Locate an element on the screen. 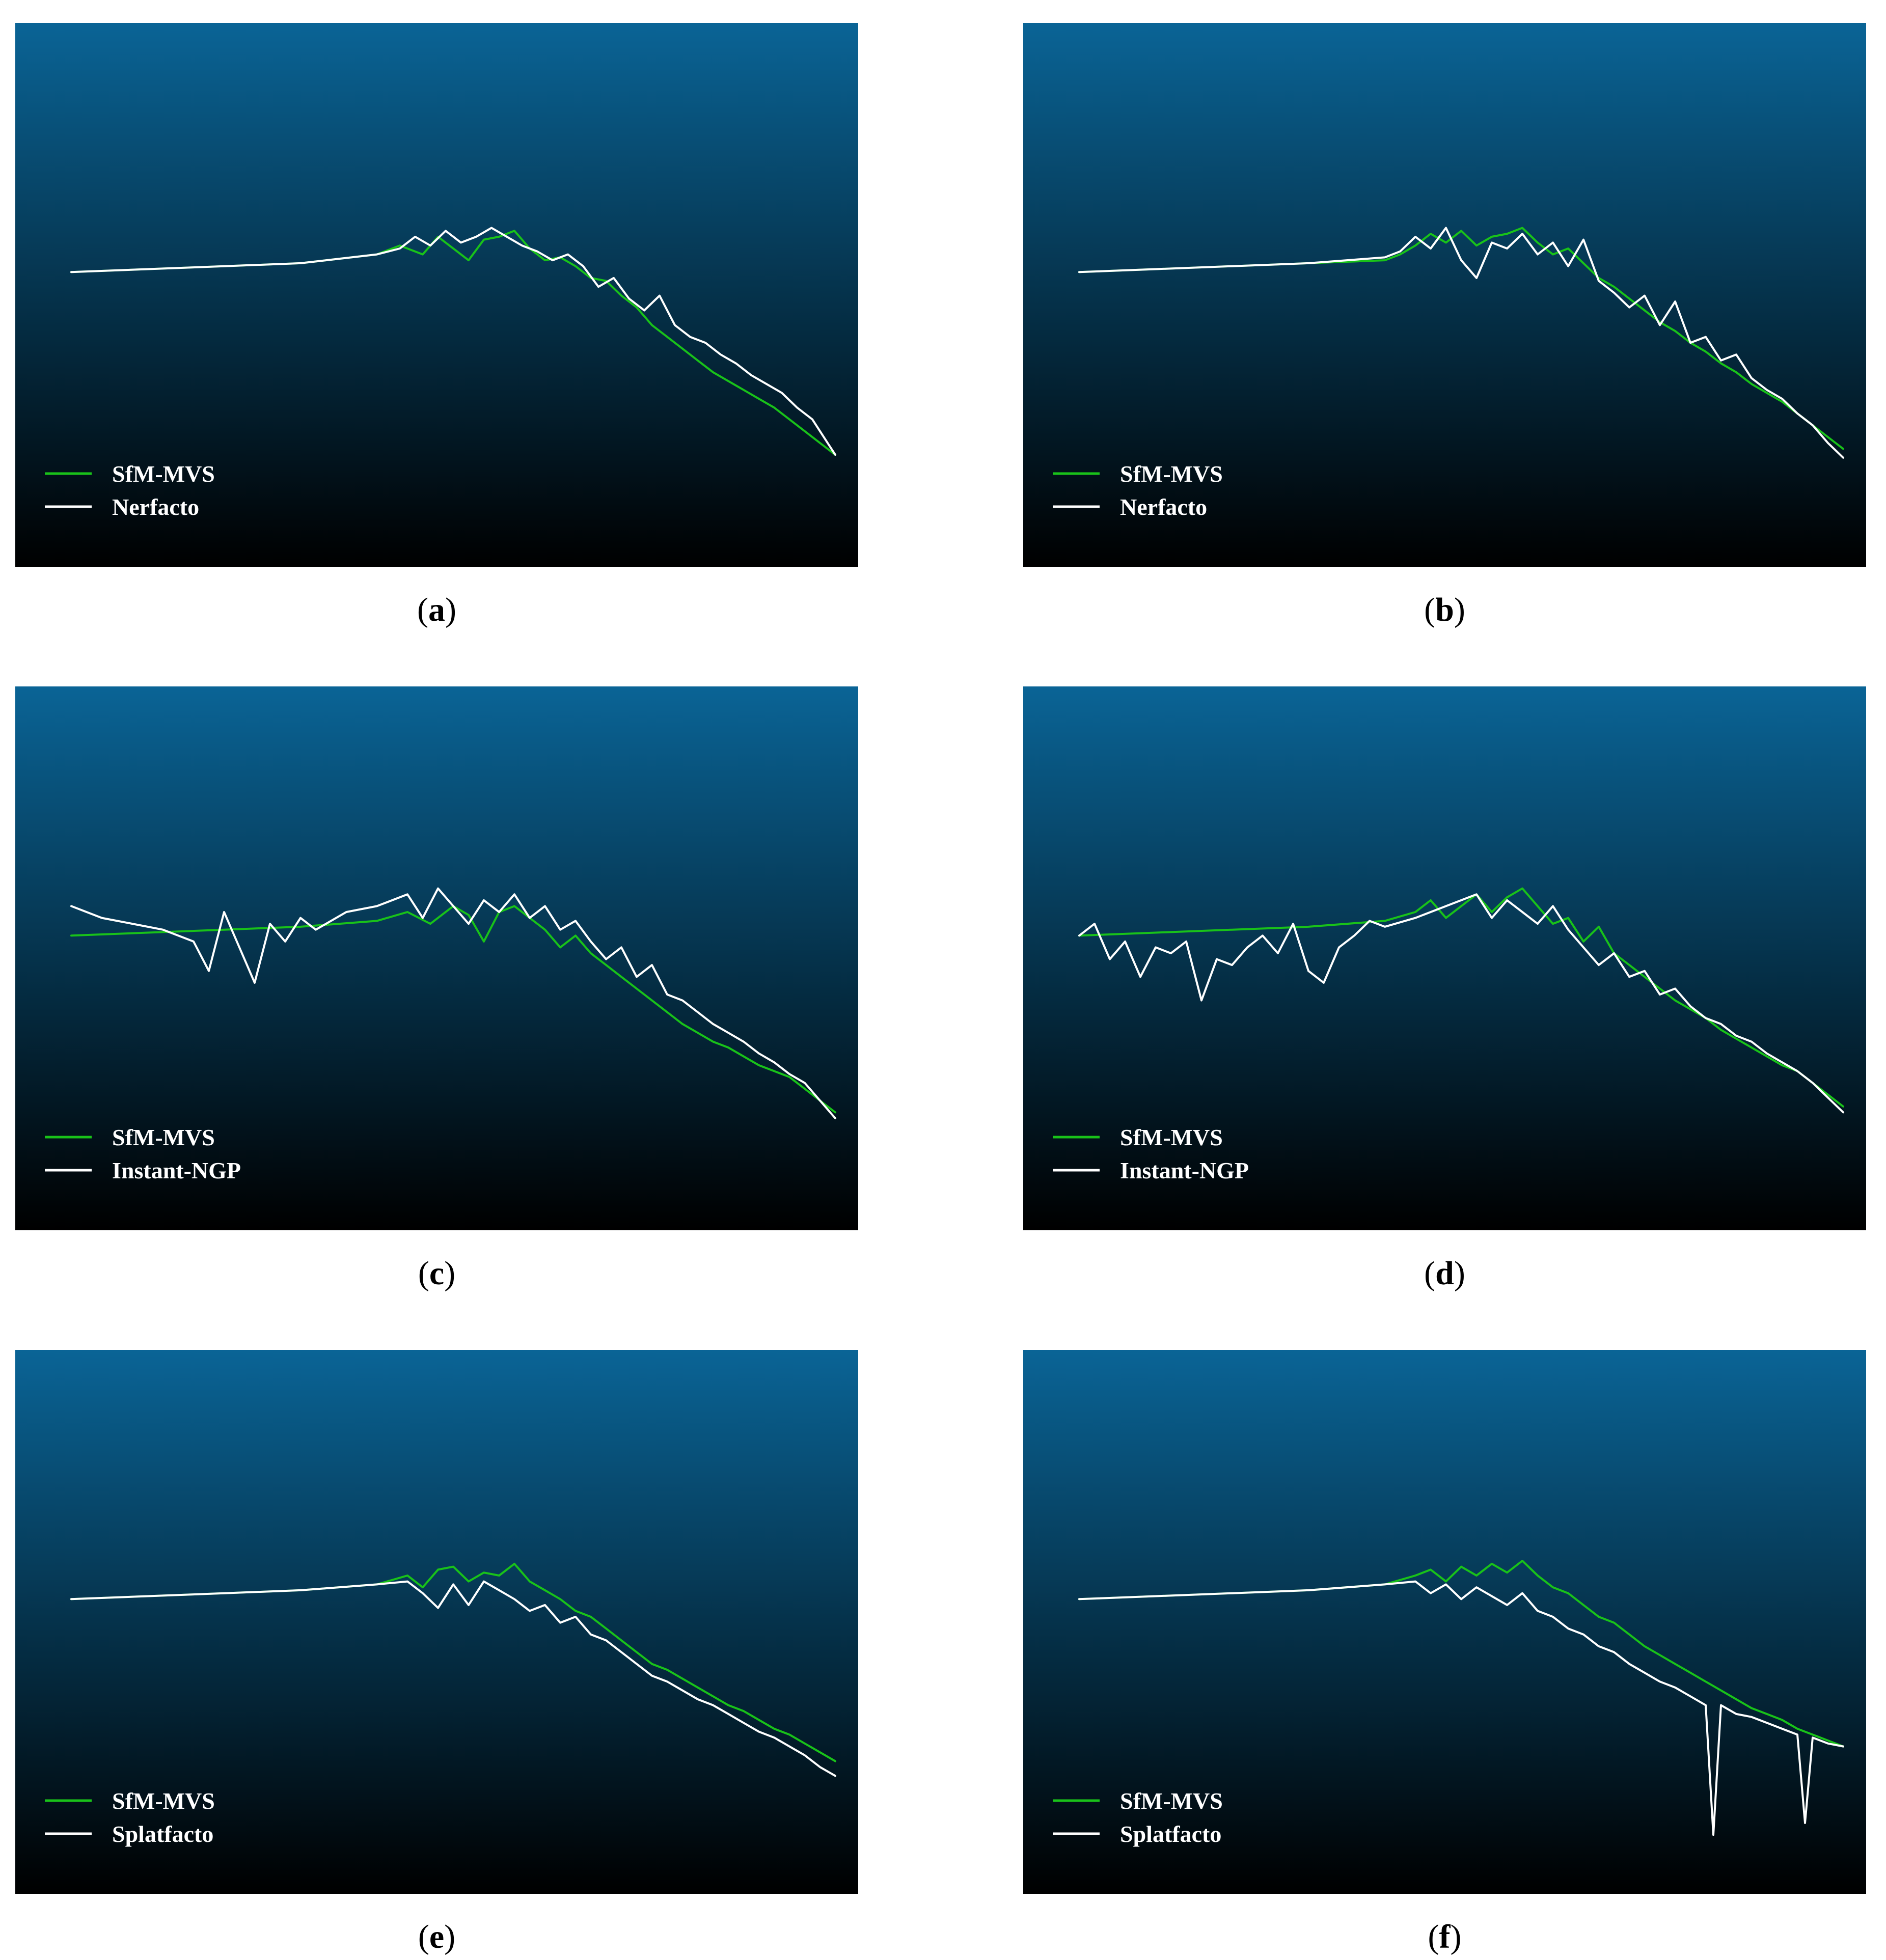 Image resolution: width=1886 pixels, height=1960 pixels. chart-a: SfM-MVS Nerfacto is located at coordinates (436, 295).